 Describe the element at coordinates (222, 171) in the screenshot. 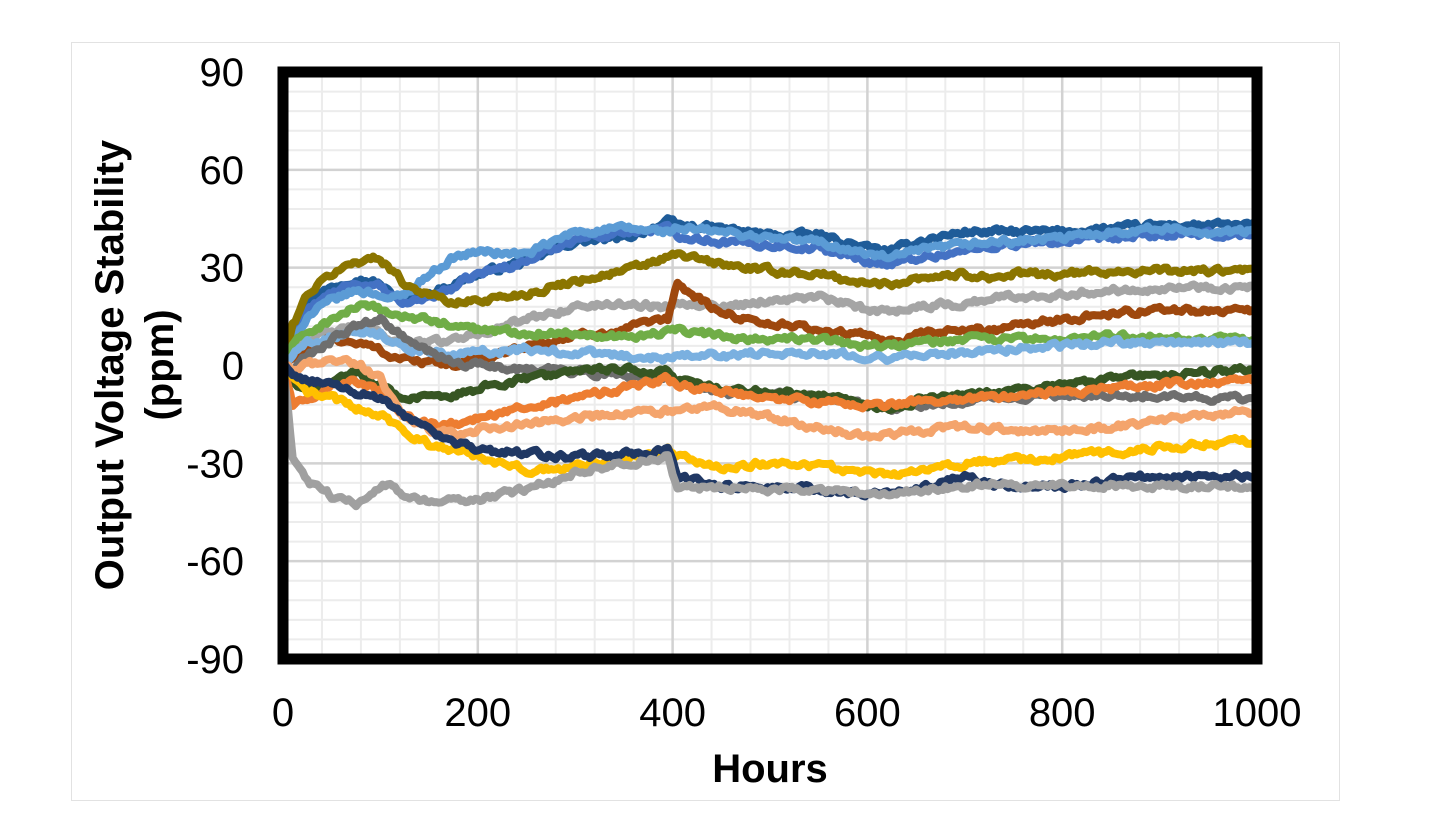

I see `y-tick-label: 60` at that location.